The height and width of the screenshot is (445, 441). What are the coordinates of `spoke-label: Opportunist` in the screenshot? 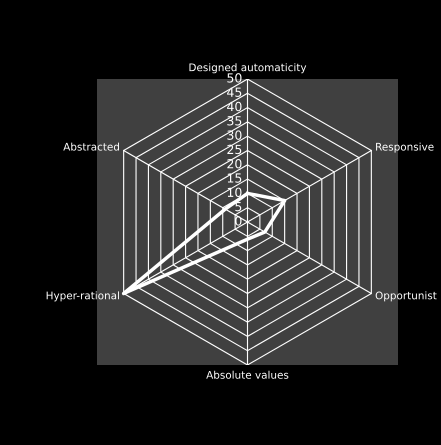 It's located at (406, 296).